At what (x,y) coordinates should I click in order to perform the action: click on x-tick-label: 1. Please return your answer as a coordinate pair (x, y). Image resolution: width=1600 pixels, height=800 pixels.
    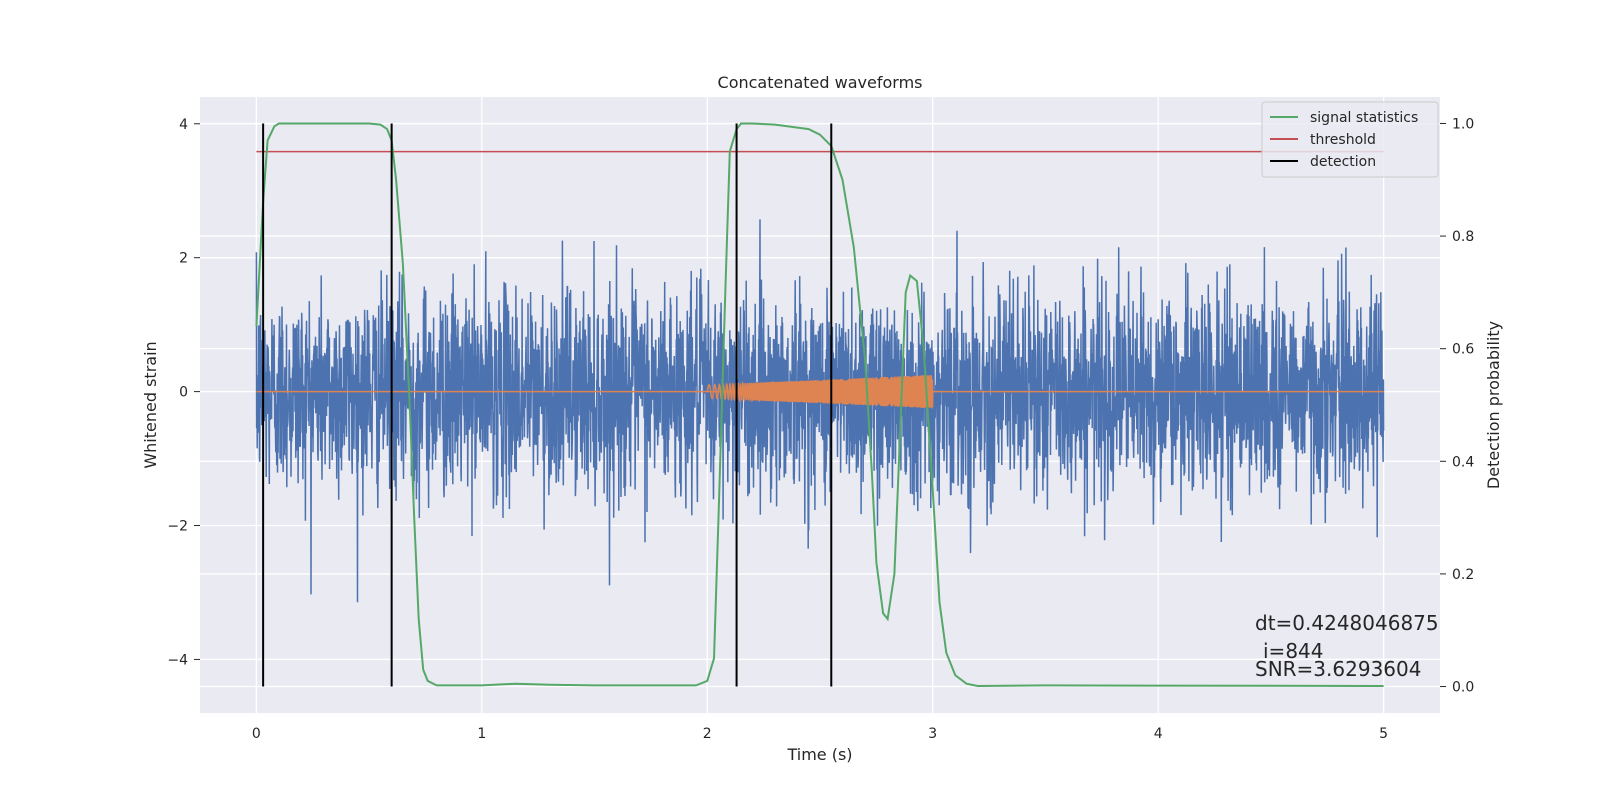
    Looking at the image, I should click on (481, 734).